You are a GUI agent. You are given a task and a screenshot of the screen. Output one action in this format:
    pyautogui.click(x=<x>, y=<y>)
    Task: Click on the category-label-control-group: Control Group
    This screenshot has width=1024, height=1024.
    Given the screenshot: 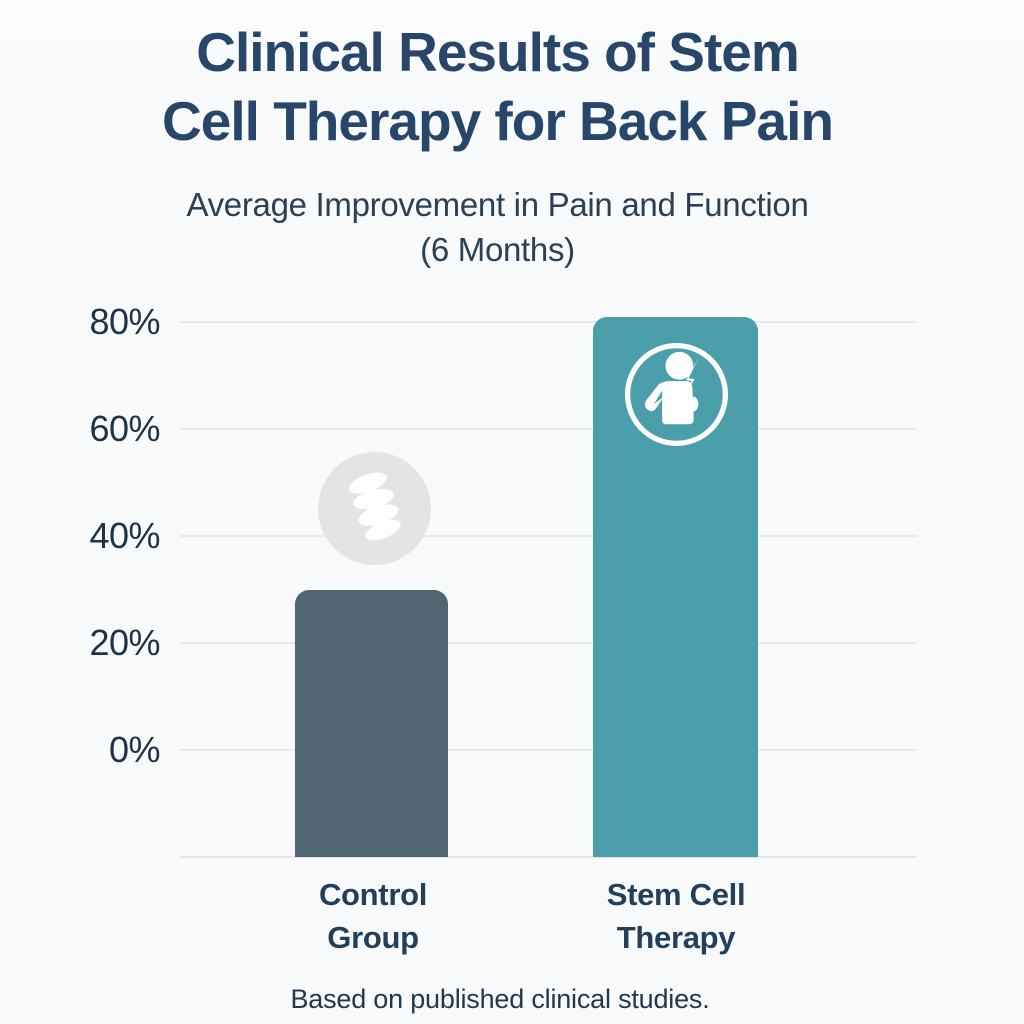 What is the action you would take?
    pyautogui.click(x=373, y=916)
    